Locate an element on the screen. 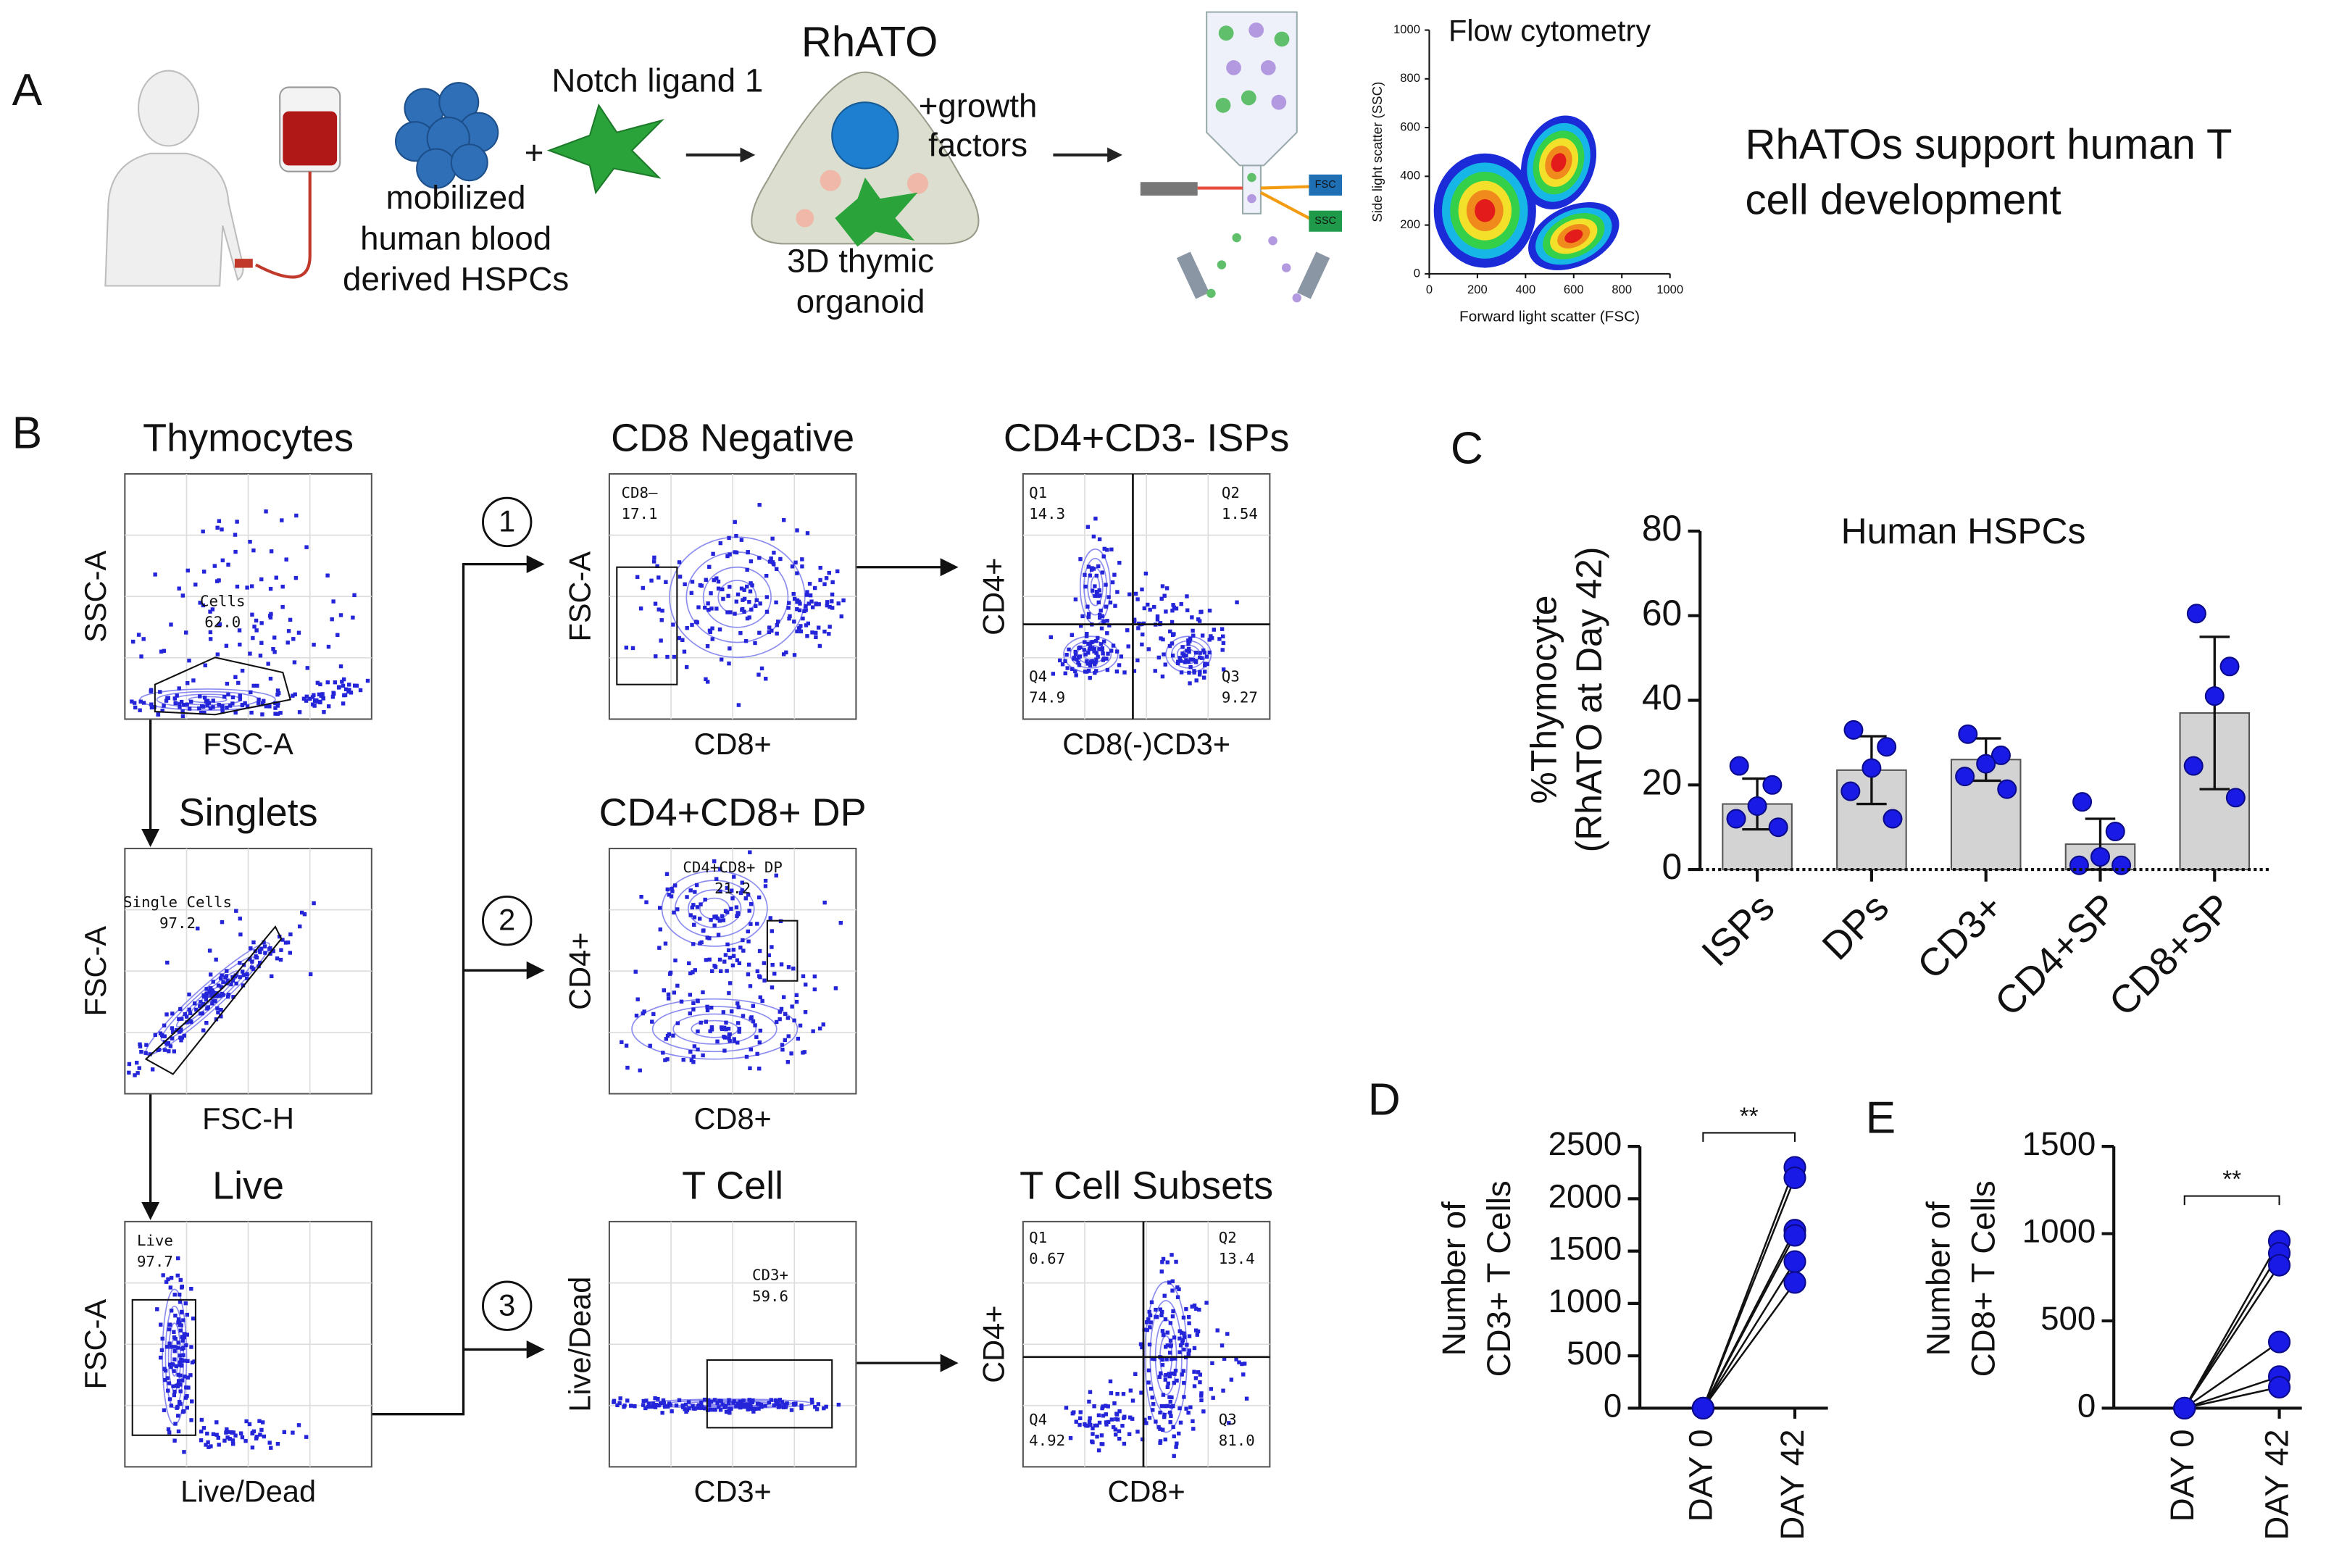  person-body is located at coordinates (174, 219).